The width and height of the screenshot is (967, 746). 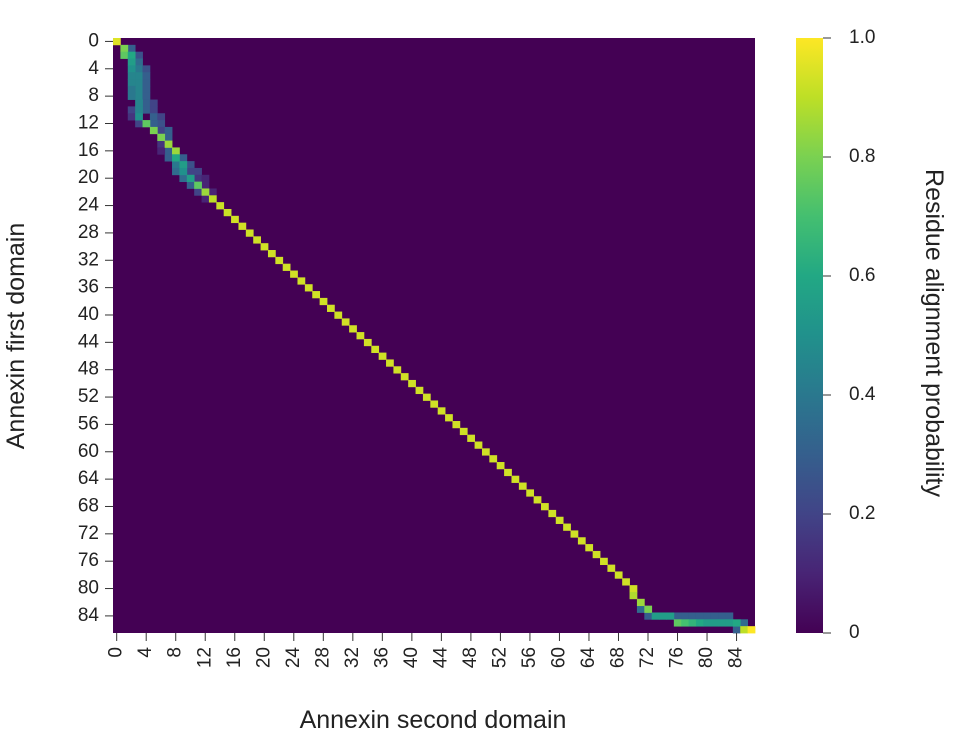 What do you see at coordinates (88, 314) in the screenshot?
I see `y-tick-label: 40` at bounding box center [88, 314].